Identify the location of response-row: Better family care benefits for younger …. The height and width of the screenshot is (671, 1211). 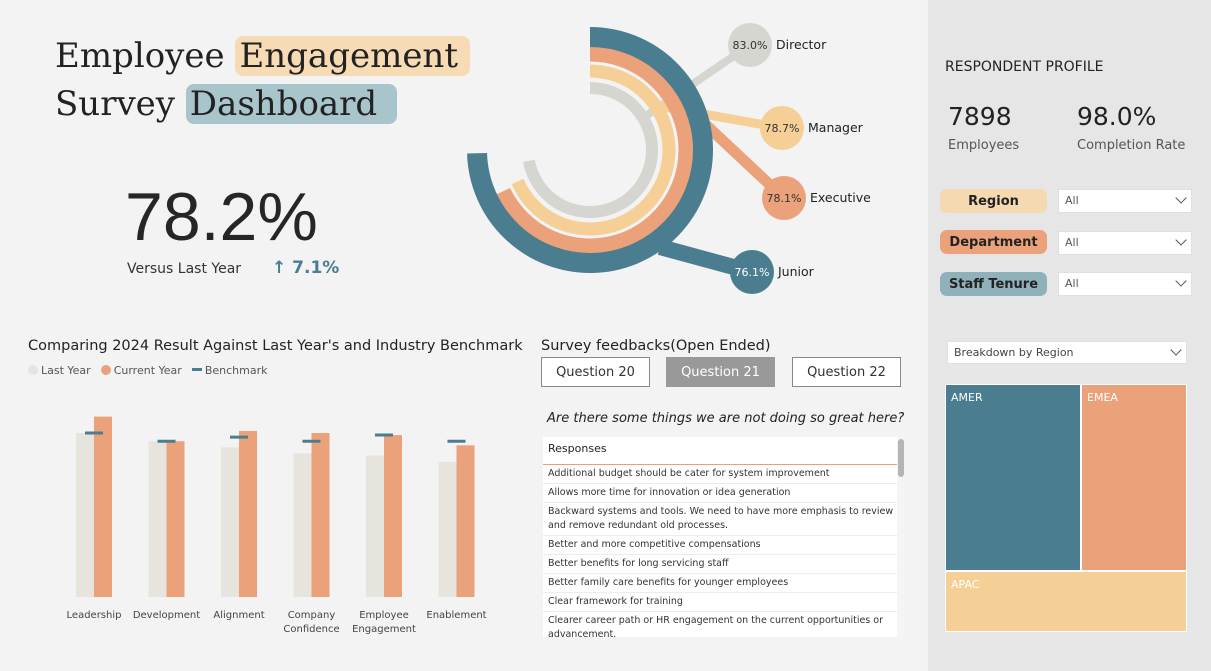
(724, 583).